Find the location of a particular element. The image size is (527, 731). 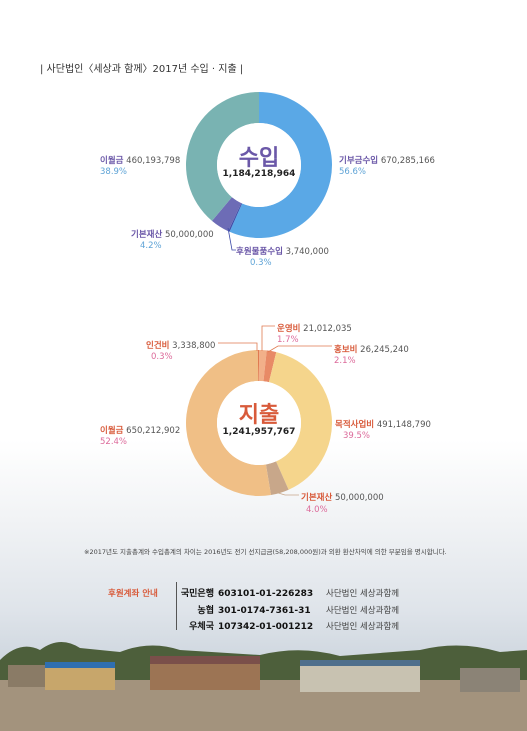

account-row: 농협 301-0174-7361-31 사단법인 세상과함께 is located at coordinates (298, 611).